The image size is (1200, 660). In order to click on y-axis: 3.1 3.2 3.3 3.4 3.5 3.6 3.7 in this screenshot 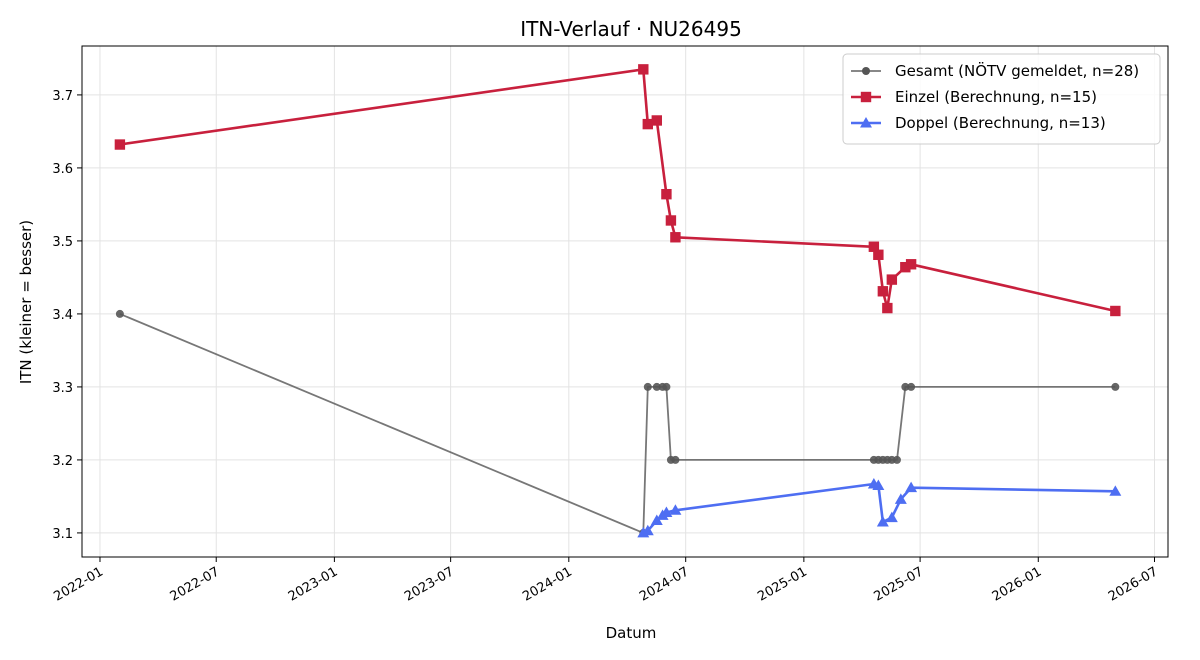, I will do `click(67, 315)`.